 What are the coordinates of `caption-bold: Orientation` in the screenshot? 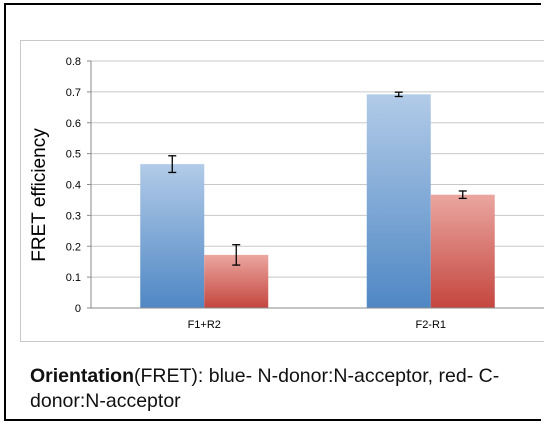 It's located at (82, 376).